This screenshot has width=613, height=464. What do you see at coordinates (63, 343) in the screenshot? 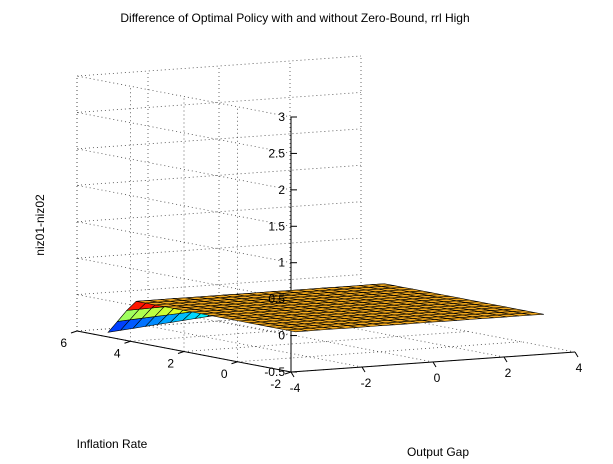
I see `y-tick-label: 6` at bounding box center [63, 343].